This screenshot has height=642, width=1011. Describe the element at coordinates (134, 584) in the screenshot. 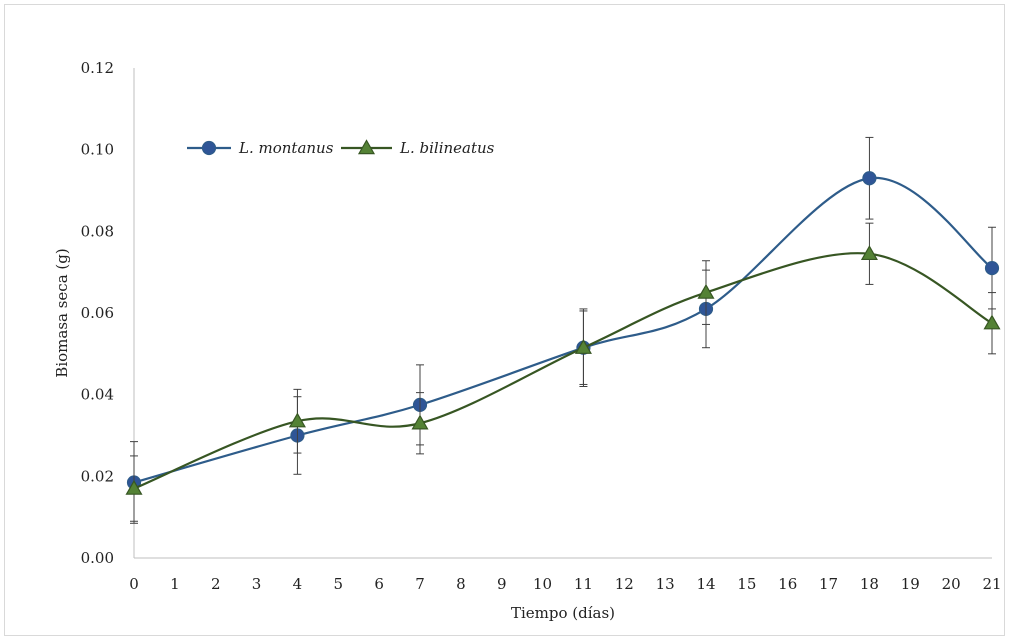

I see `x-tick-label: 0` at that location.